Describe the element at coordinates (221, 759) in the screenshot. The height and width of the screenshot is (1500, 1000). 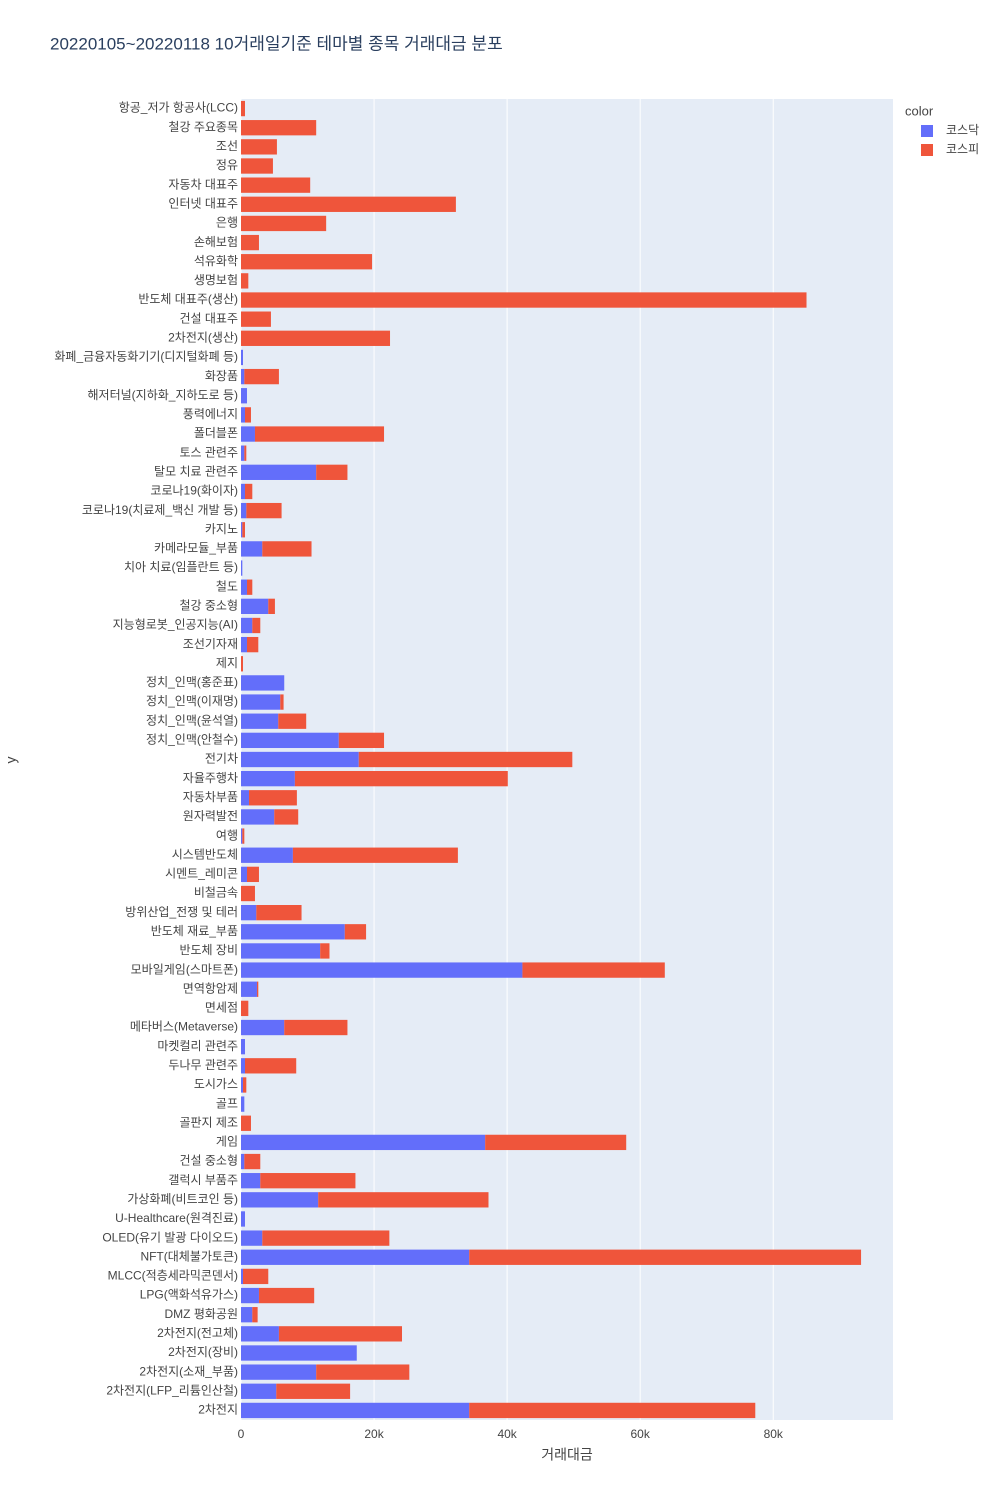
I see `y-tick-label: 전기차` at that location.